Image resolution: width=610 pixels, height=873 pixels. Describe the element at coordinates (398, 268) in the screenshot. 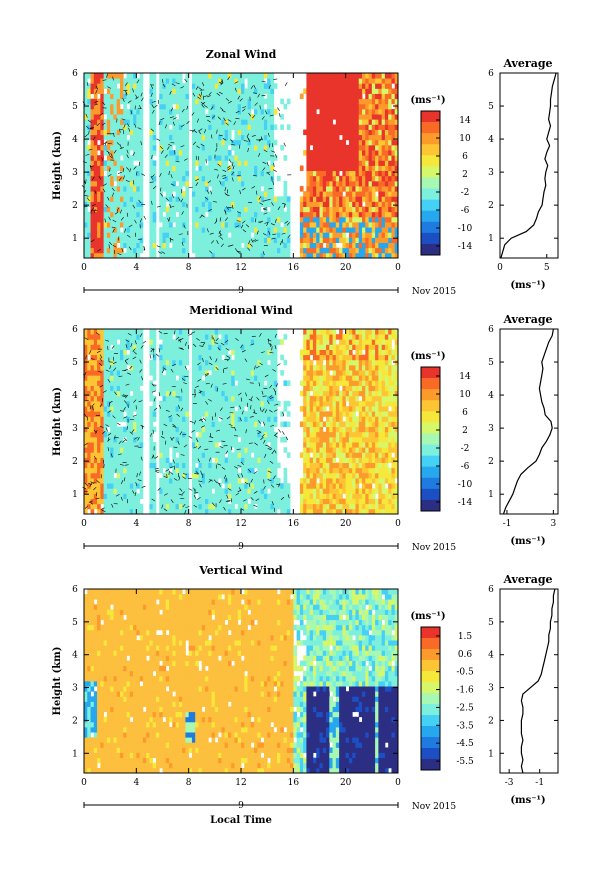

I see `x-tick-label: 0` at that location.